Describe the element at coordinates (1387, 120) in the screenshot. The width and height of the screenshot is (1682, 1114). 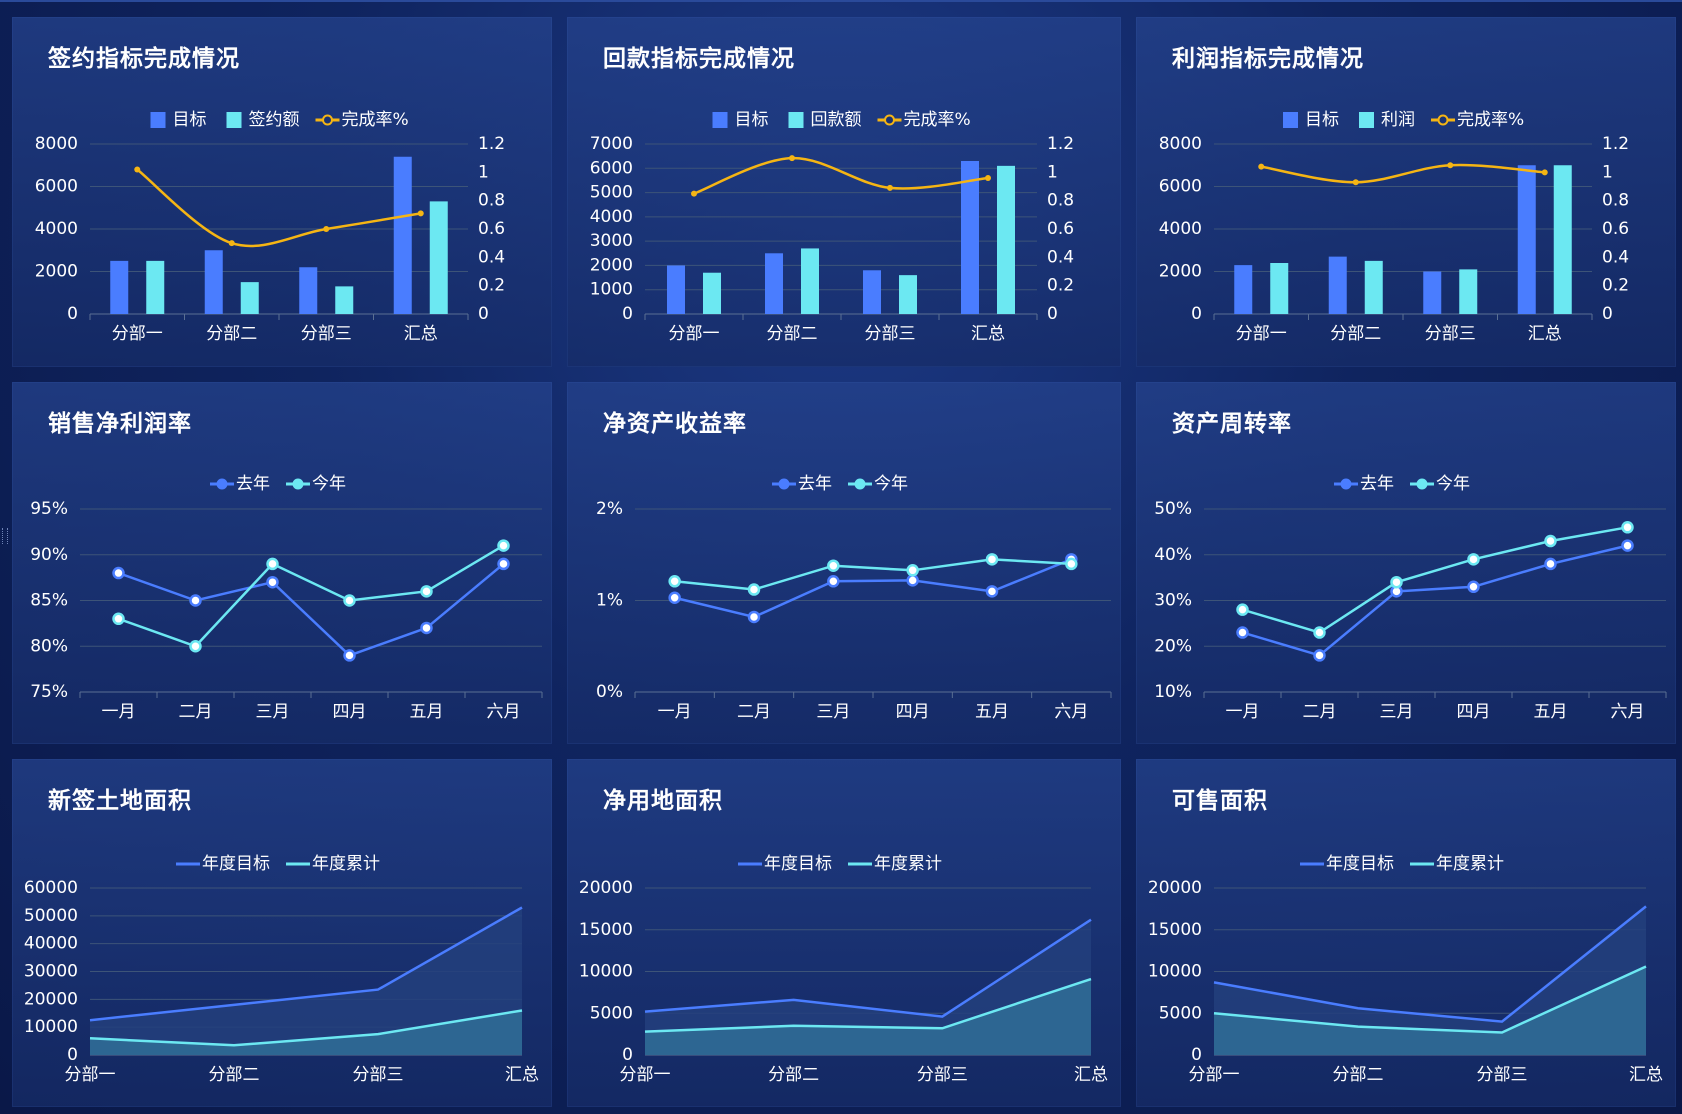
I see `legend-item: 利润` at that location.